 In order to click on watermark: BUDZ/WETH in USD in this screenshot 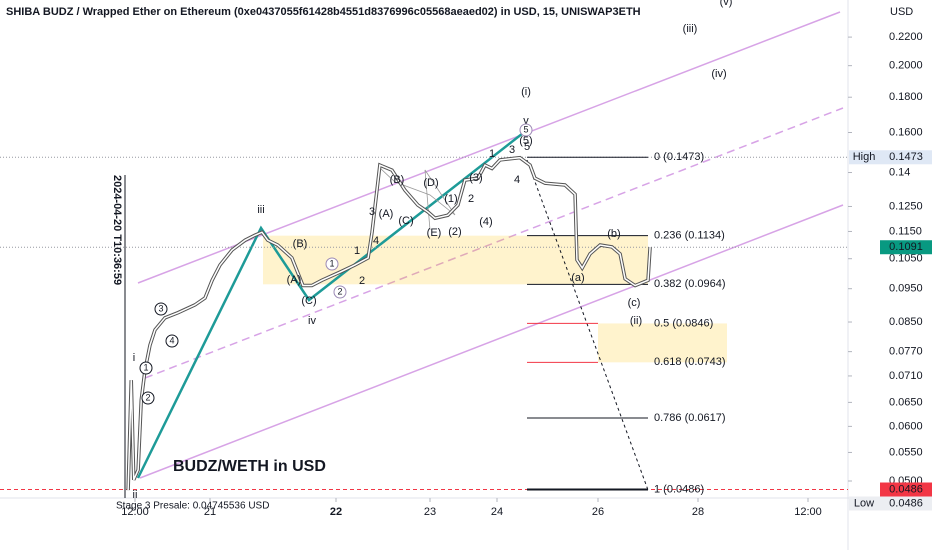, I will do `click(249, 466)`.